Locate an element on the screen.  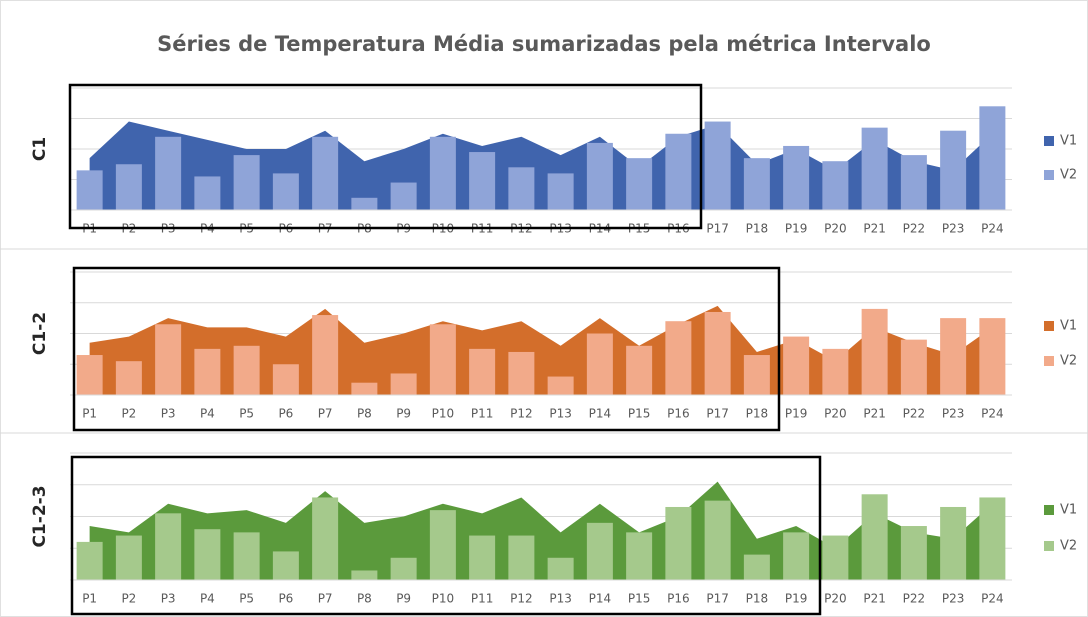
x-tick-label: P8 is located at coordinates (364, 414).